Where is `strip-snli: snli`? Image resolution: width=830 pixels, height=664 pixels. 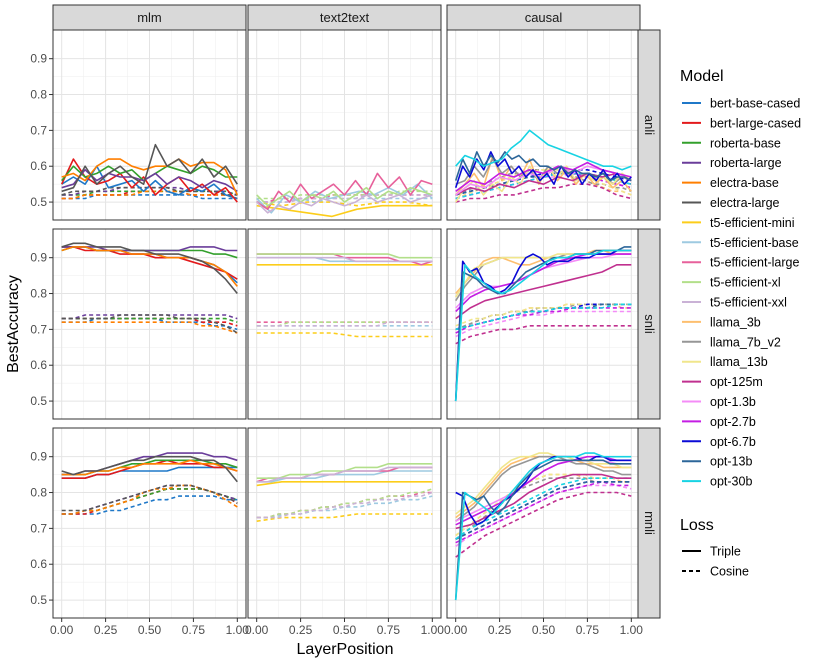 strip-snli: snli is located at coordinates (649, 324).